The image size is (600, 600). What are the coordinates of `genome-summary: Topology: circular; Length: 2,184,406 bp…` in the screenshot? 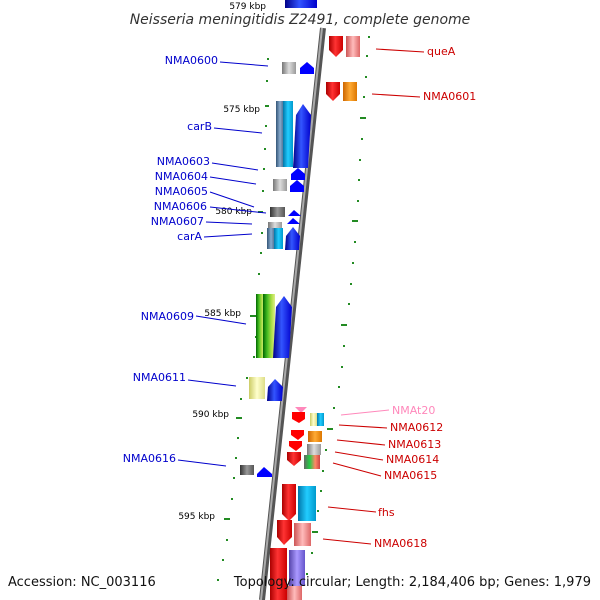 It's located at (412, 582).